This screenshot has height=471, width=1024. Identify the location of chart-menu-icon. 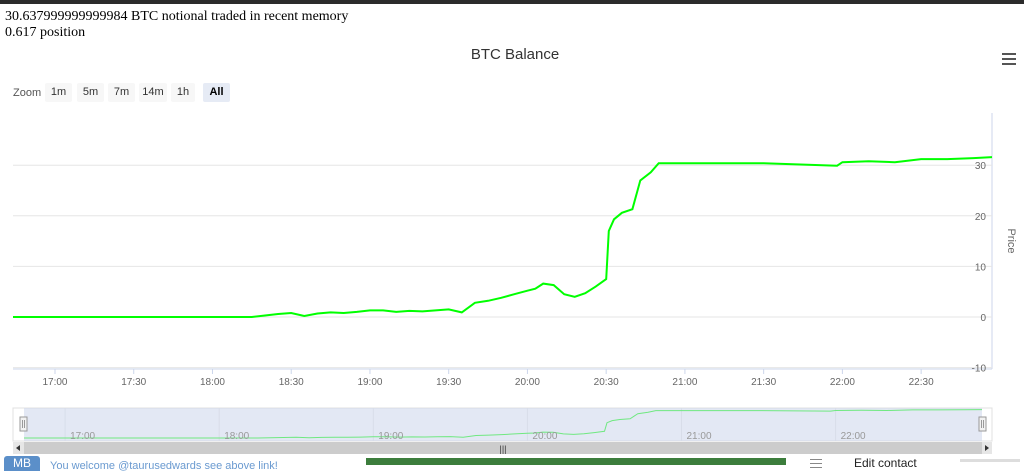
(1009, 59).